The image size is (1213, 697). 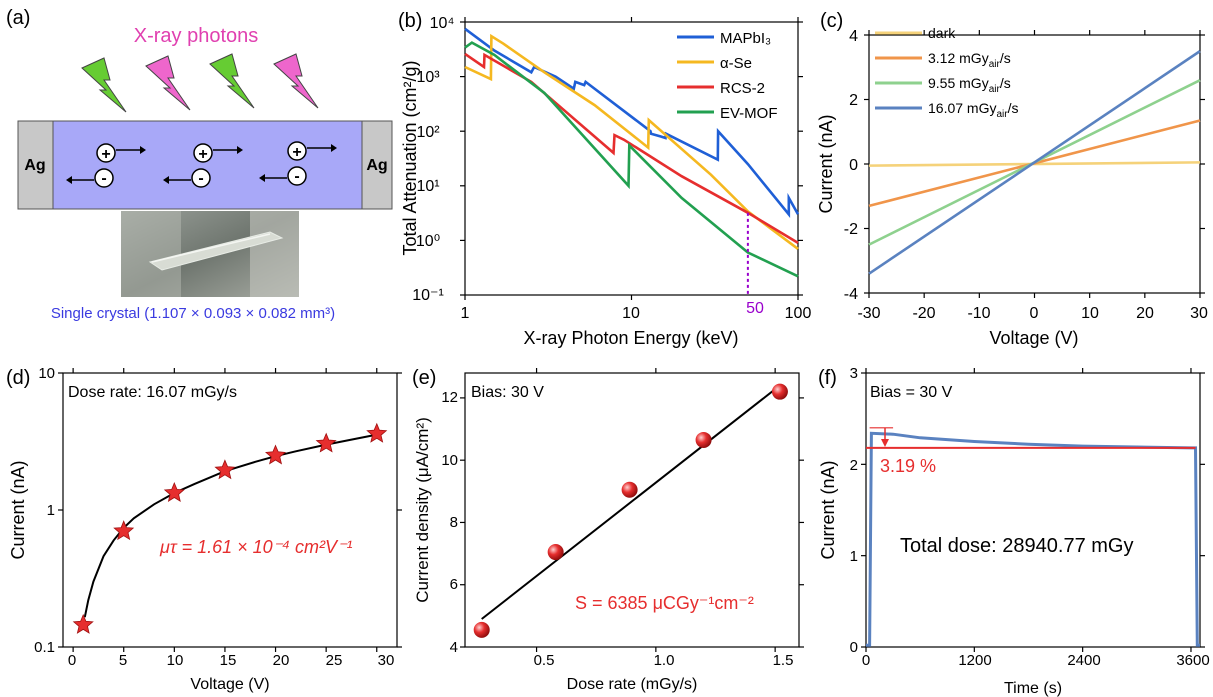 What do you see at coordinates (281, 660) in the screenshot?
I see `x-tick-label: 20` at bounding box center [281, 660].